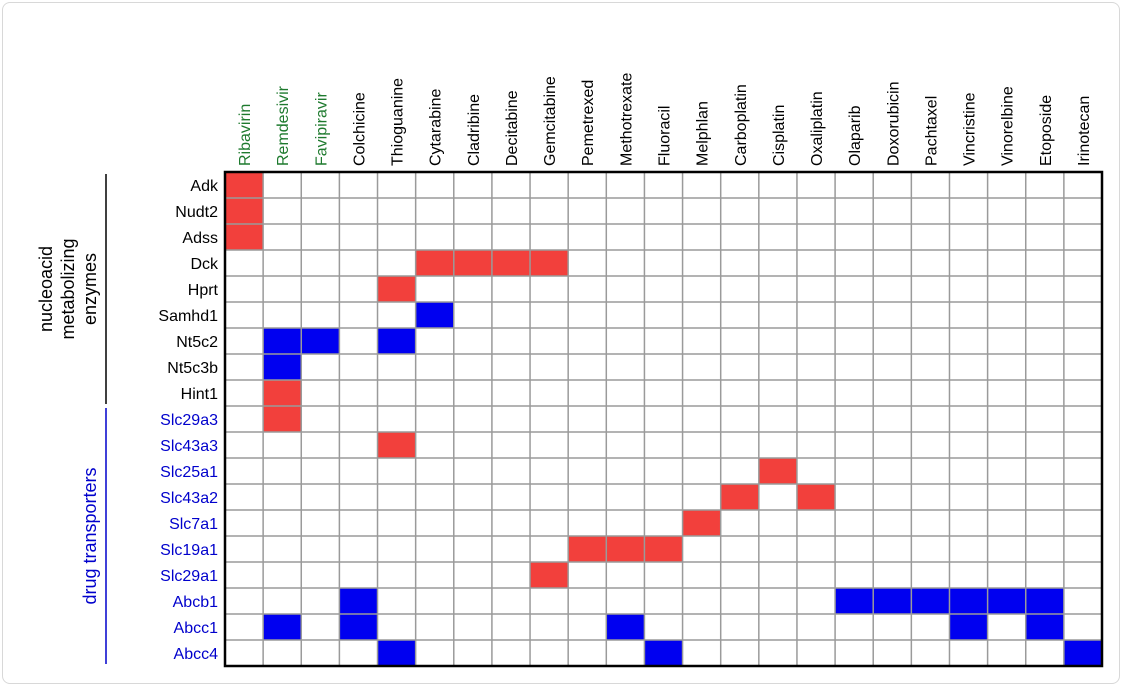  I want to click on row-label: Abcc1, so click(196, 628).